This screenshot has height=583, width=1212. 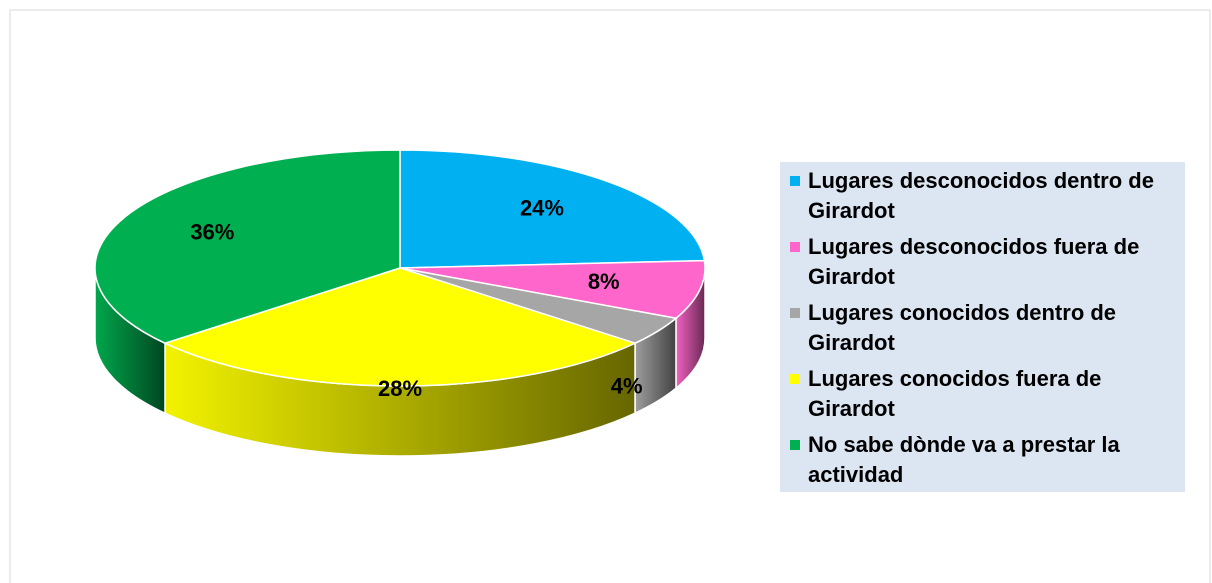 I want to click on legend-item: Lugares desconocidos fuera de Girardot, so click(x=975, y=262).